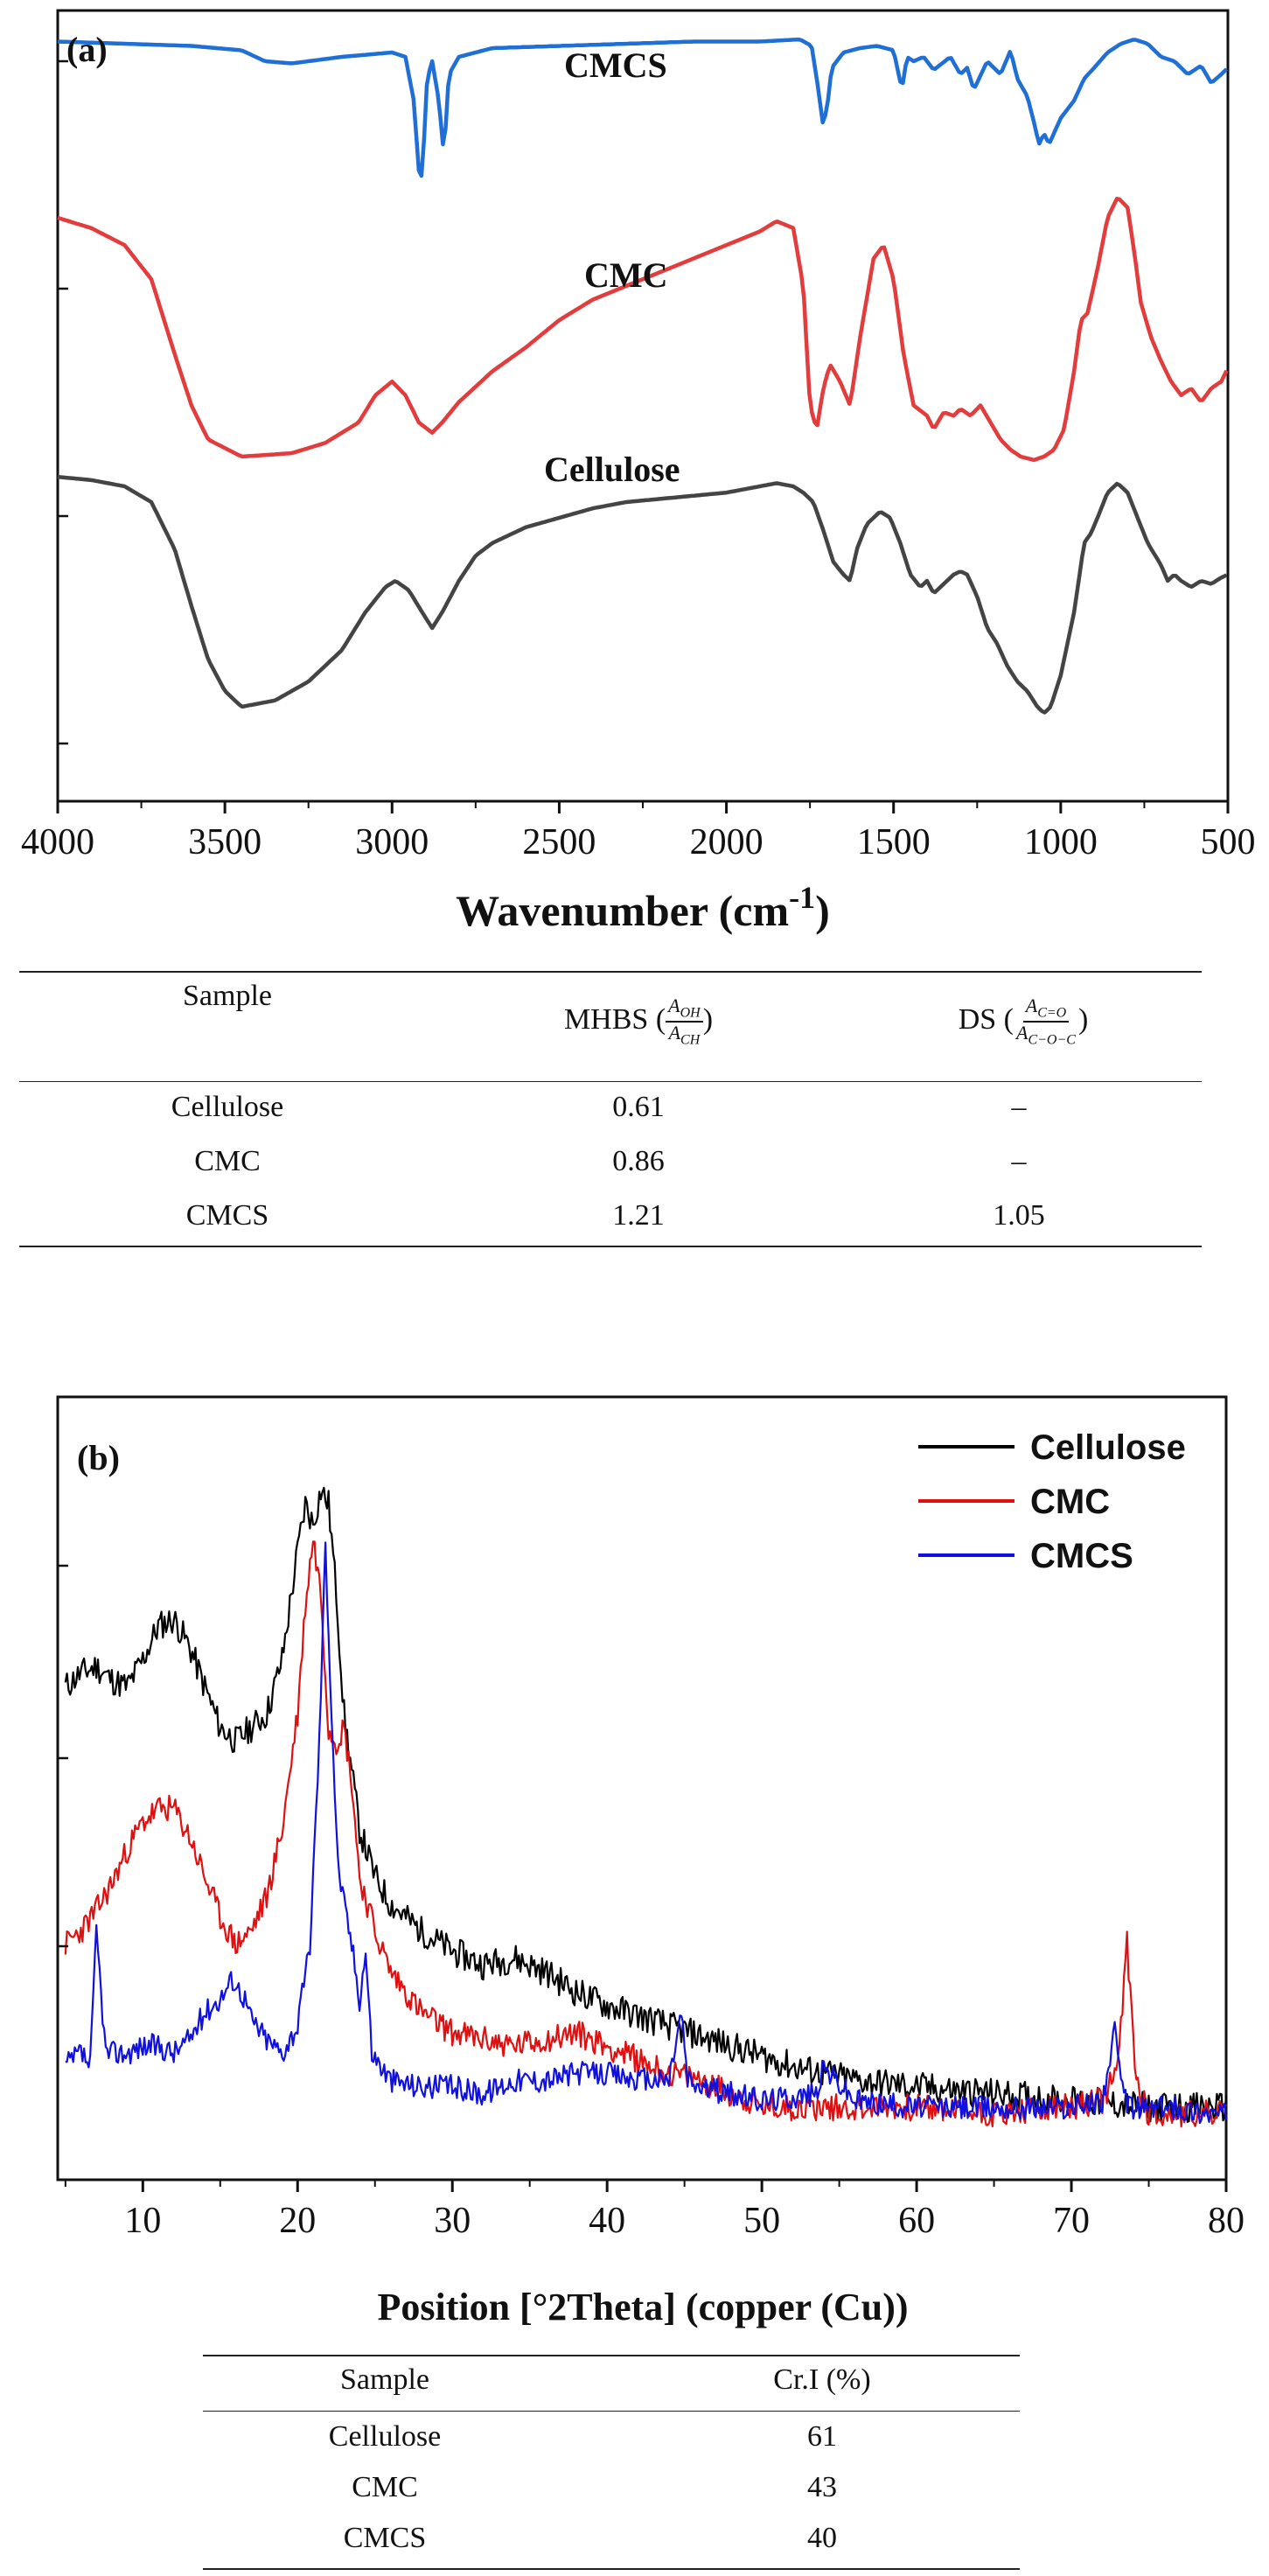 This screenshot has height=2576, width=1269. What do you see at coordinates (643, 329) in the screenshot?
I see `ftir-series-cmc` at bounding box center [643, 329].